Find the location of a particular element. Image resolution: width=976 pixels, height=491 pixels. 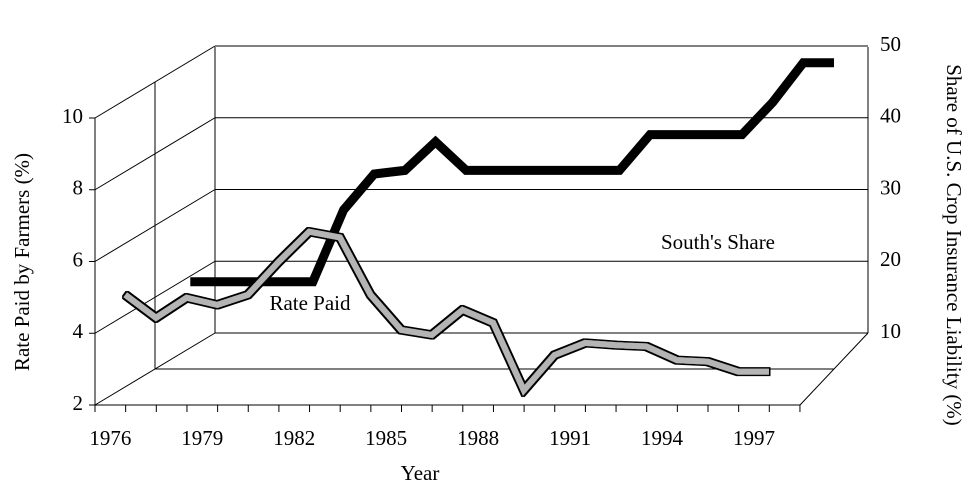

y-tick-label: 10 is located at coordinates (72, 116).